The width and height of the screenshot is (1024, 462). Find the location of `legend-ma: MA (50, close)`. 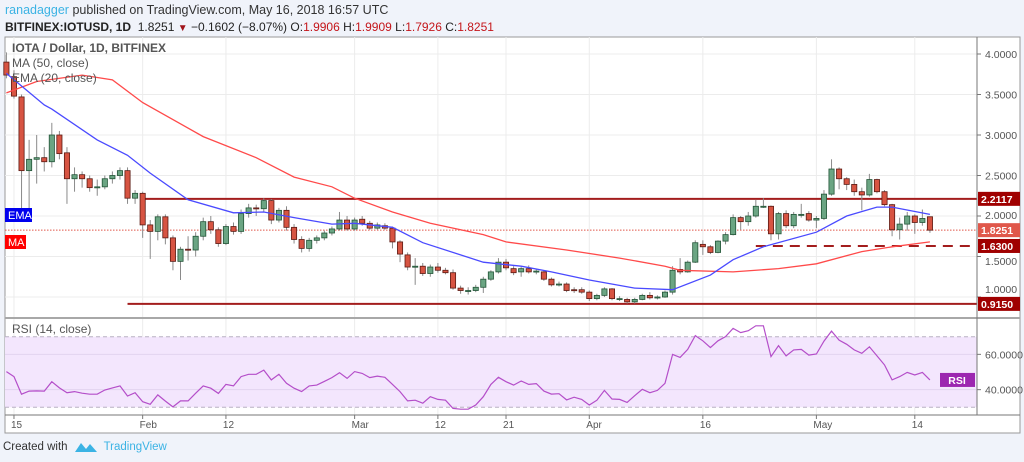

legend-ma: MA (50, close) is located at coordinates (50, 63).